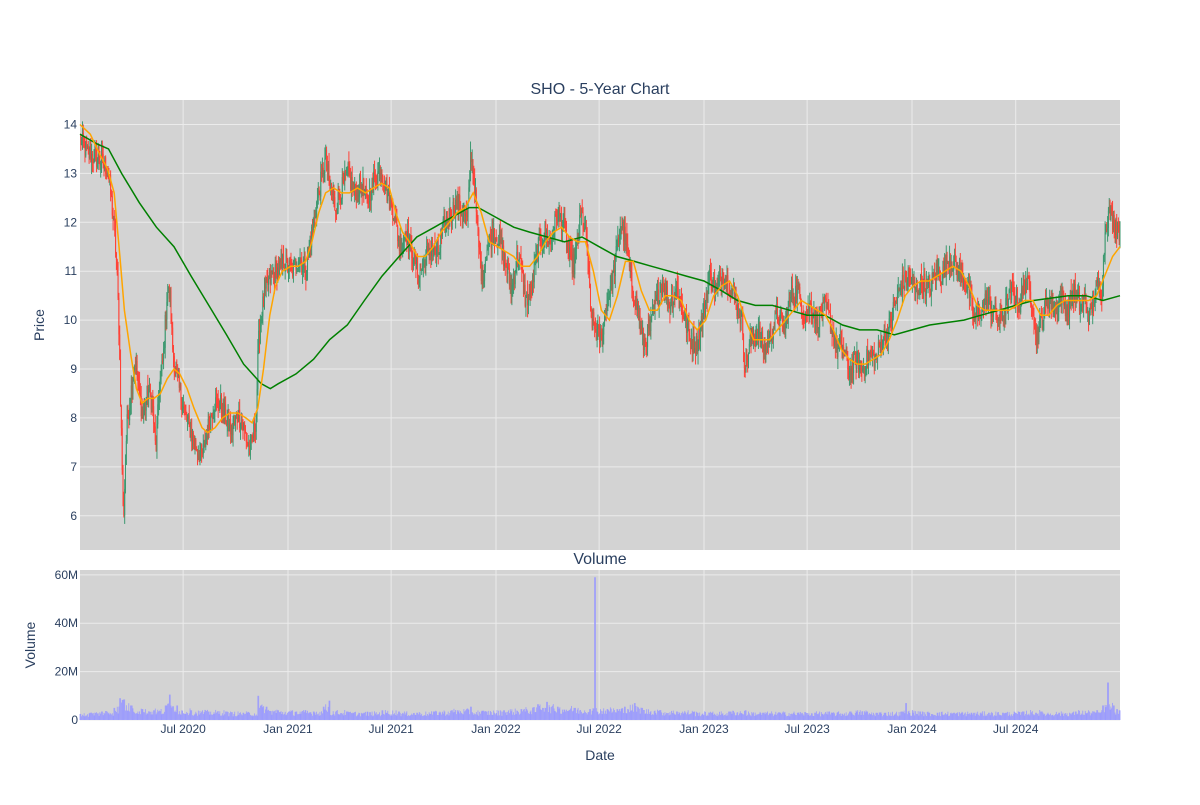  Describe the element at coordinates (71, 173) in the screenshot. I see `price-y-tick-label: 13` at that location.